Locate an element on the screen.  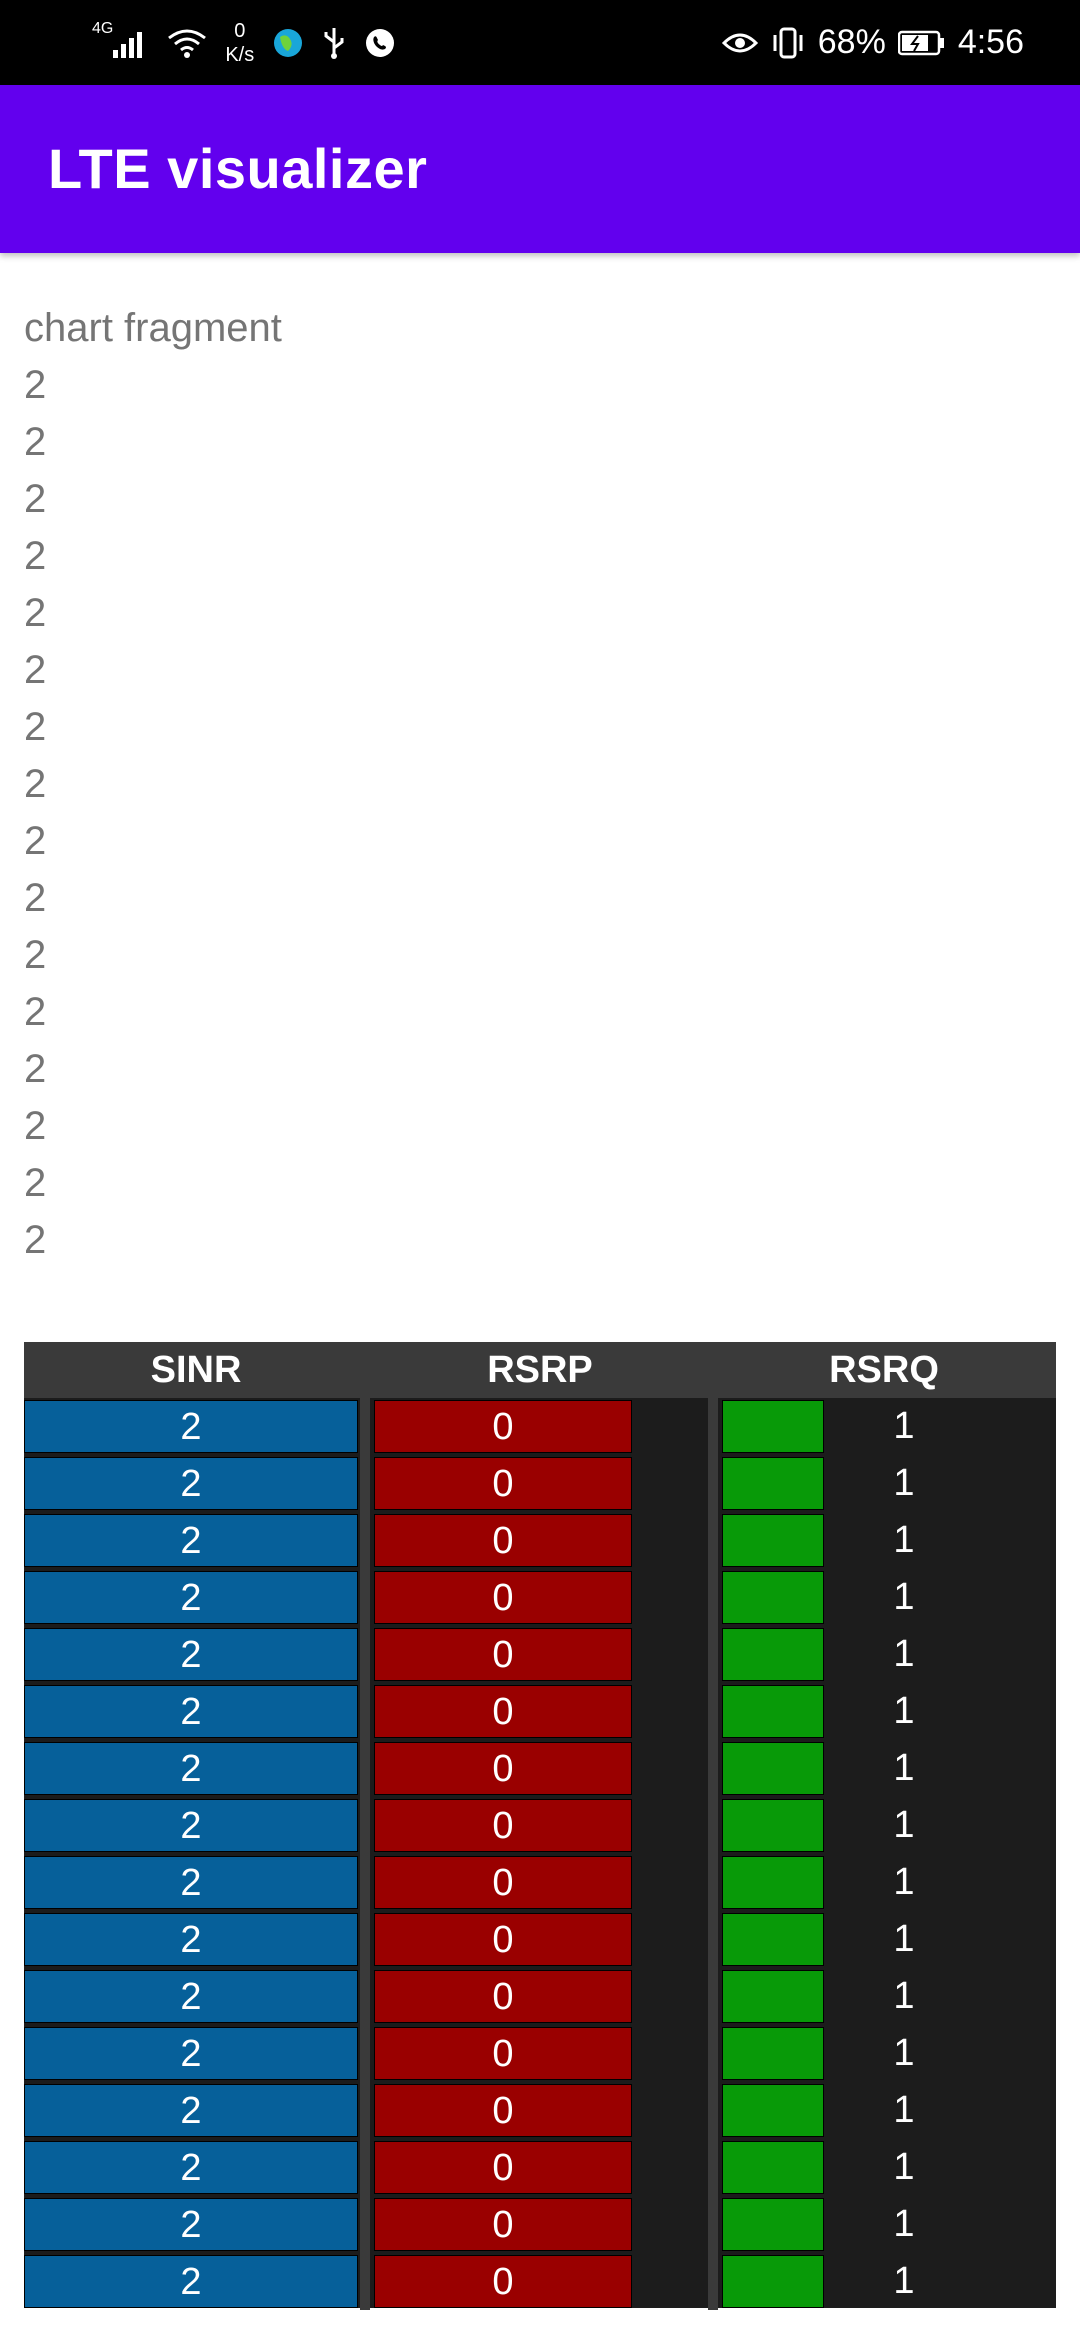
clock: 4:56 is located at coordinates (990, 42).